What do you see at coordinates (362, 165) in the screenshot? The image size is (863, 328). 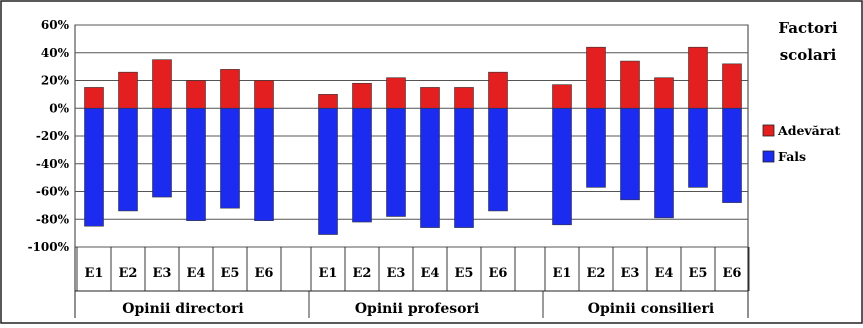 I see `bar-fals-2-e2` at bounding box center [362, 165].